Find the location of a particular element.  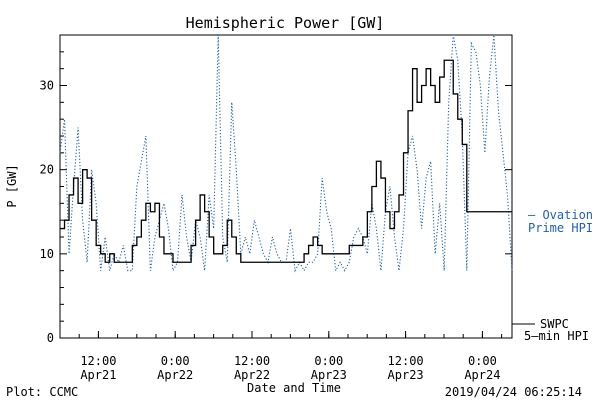

footer-credit: Plot: CCMC is located at coordinates (42, 392).